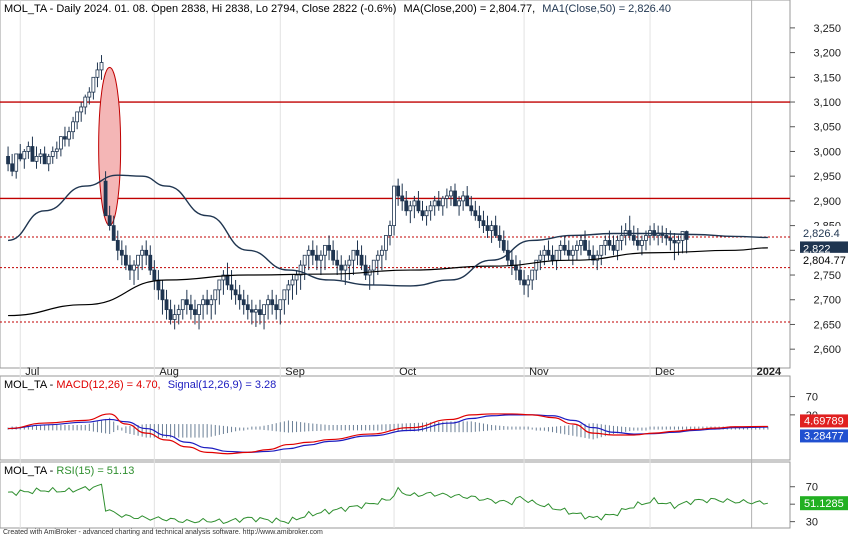  What do you see at coordinates (821, 234) in the screenshot?
I see `ma50-badge: 2,826.4` at bounding box center [821, 234].